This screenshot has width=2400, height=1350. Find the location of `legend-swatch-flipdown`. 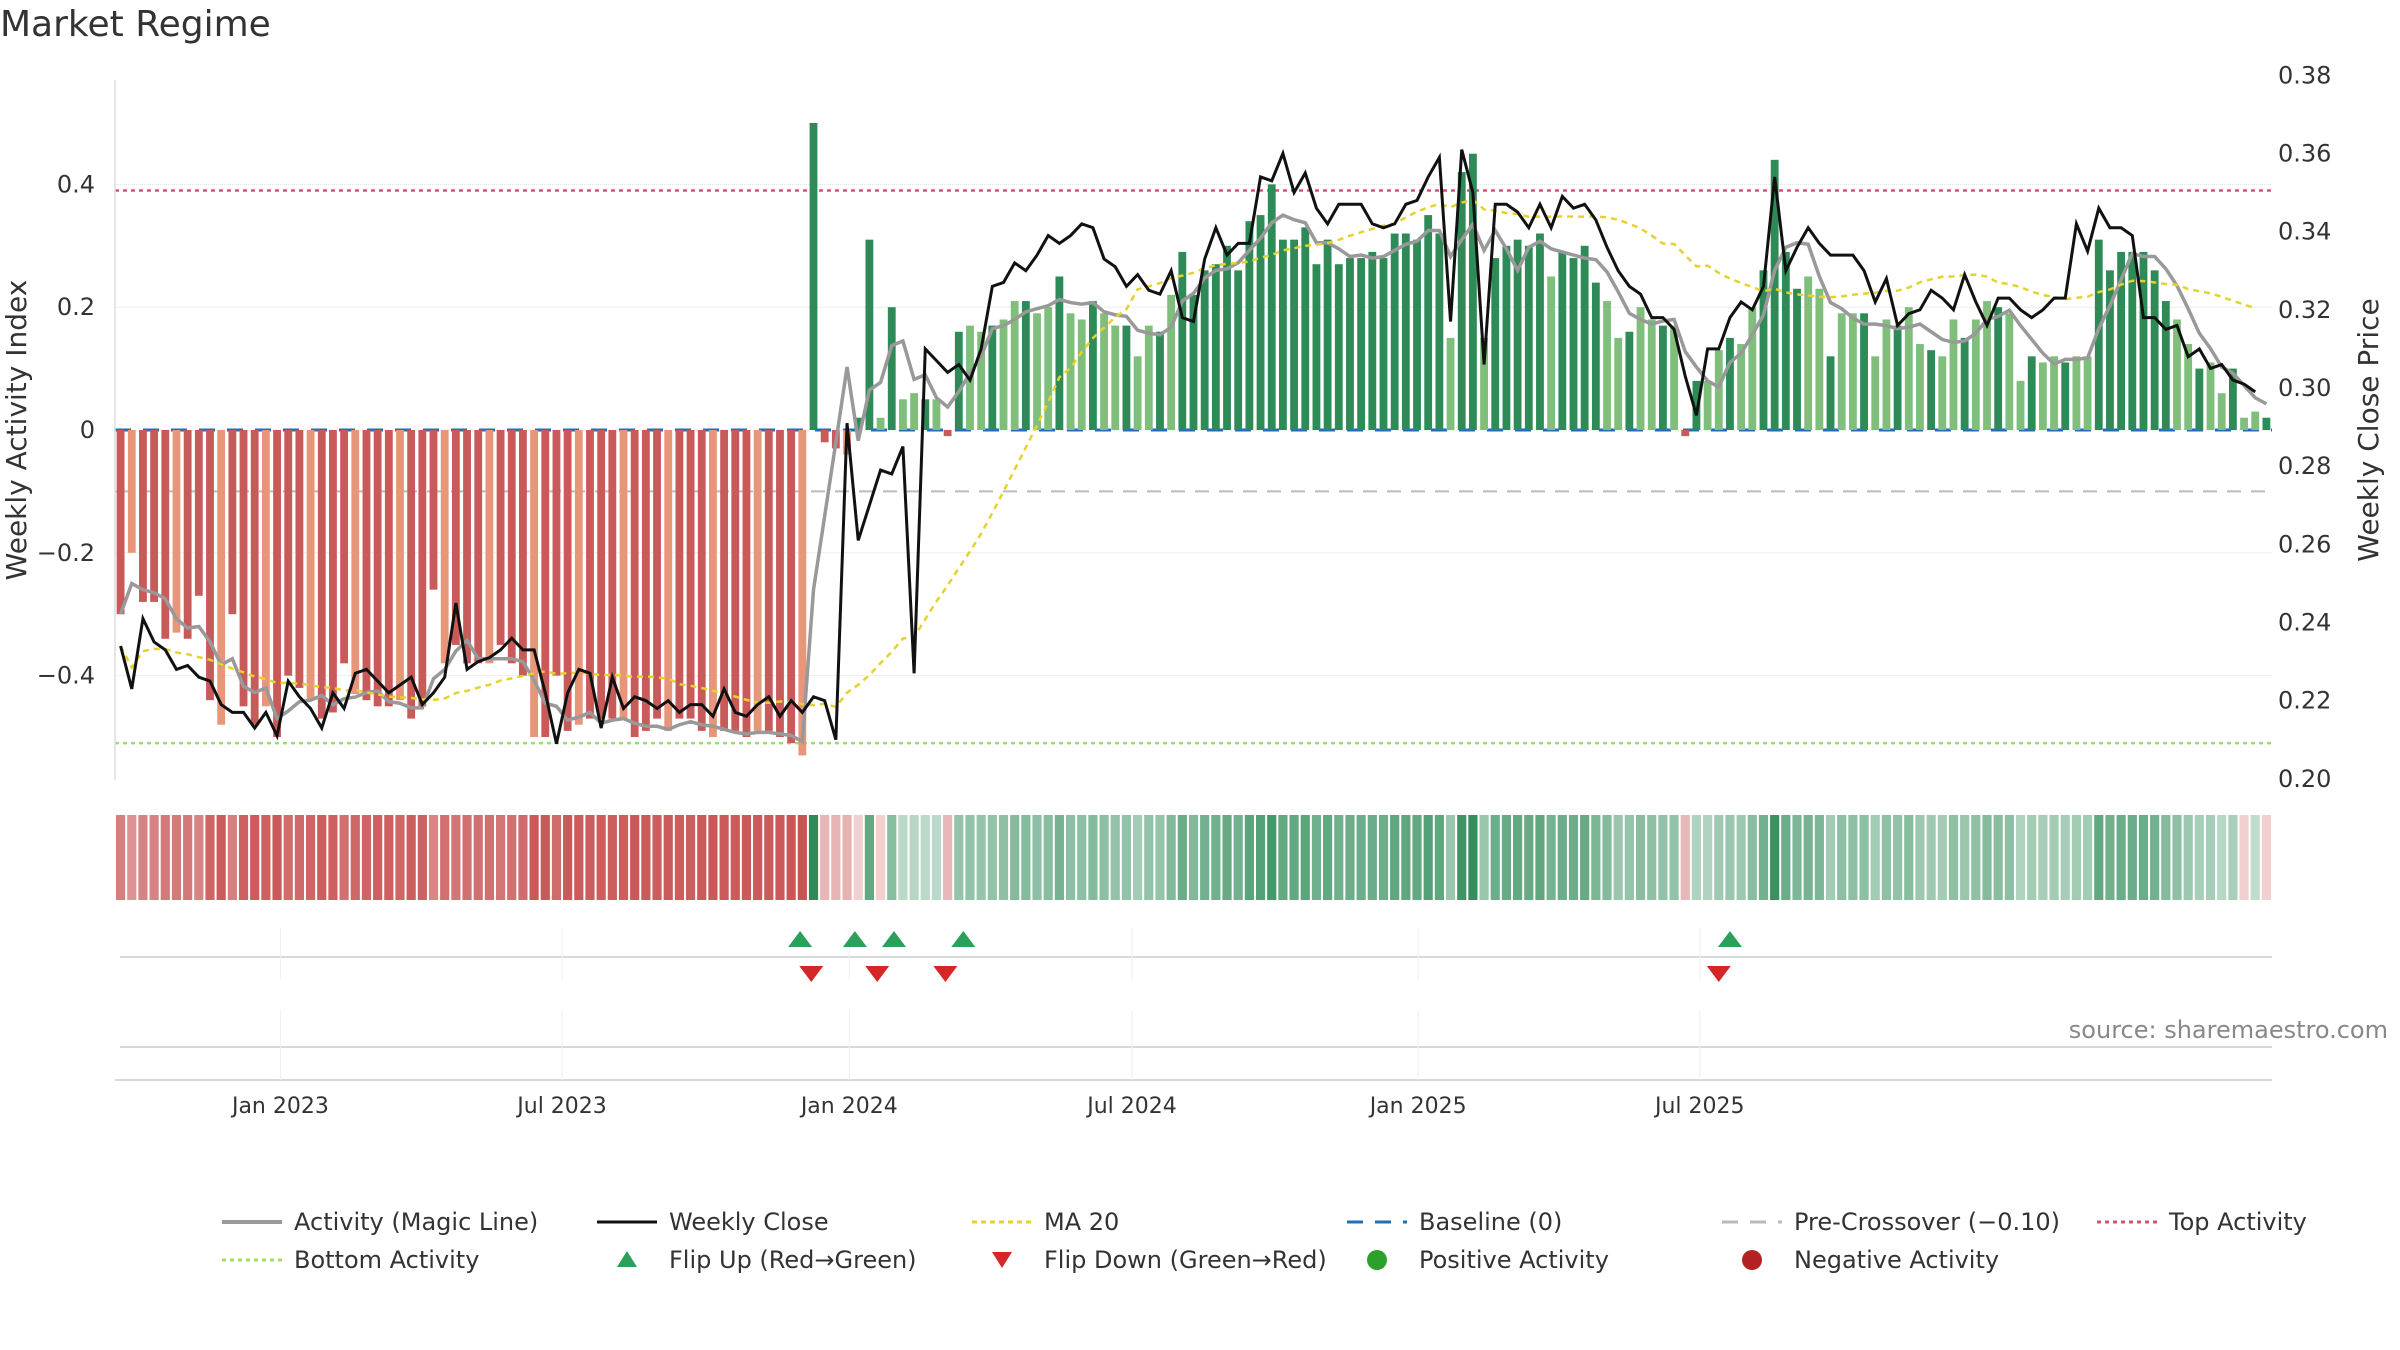

legend-swatch-flipdown is located at coordinates (1002, 1260).